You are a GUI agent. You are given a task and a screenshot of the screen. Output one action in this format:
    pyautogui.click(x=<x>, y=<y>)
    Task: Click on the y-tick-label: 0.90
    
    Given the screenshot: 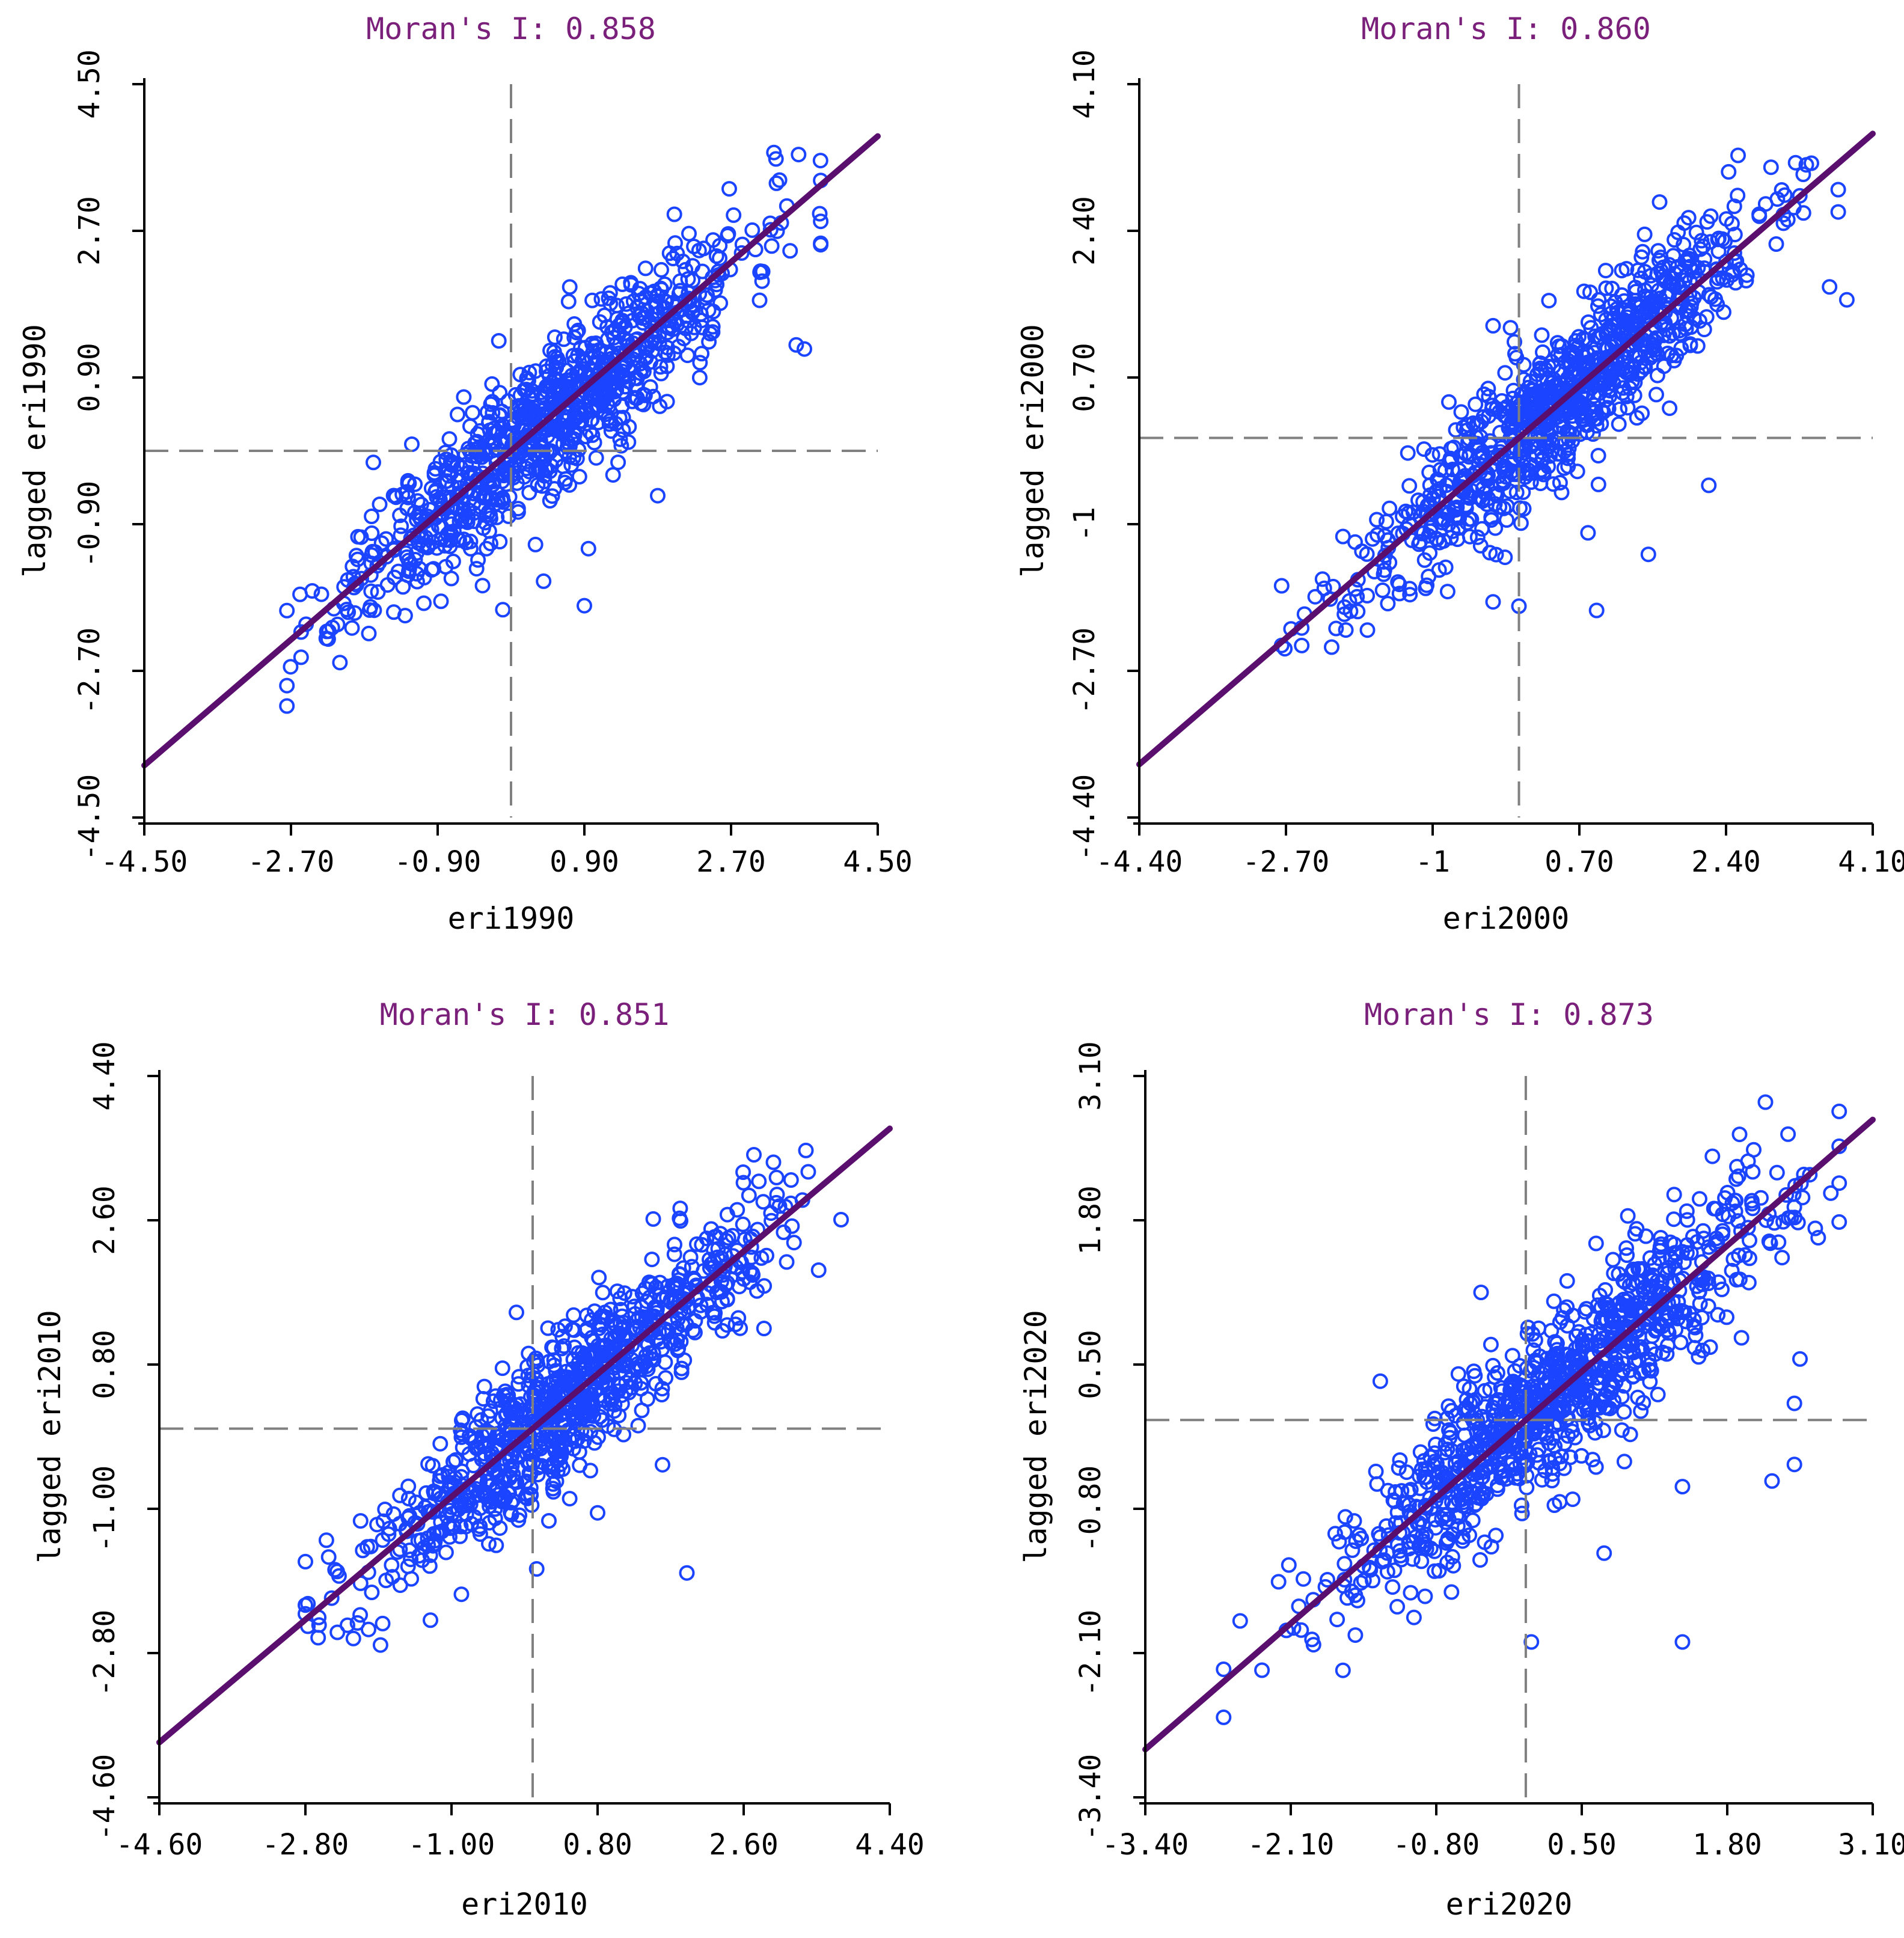 What is the action you would take?
    pyautogui.click(x=89, y=377)
    